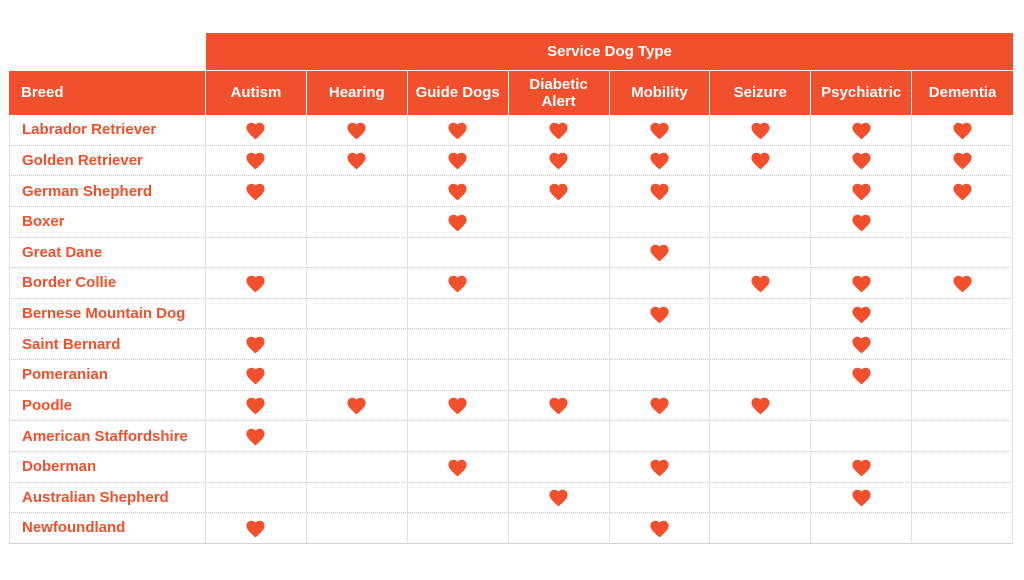 The width and height of the screenshot is (1024, 580). What do you see at coordinates (107, 93) in the screenshot?
I see `column-header-breed: Breed` at bounding box center [107, 93].